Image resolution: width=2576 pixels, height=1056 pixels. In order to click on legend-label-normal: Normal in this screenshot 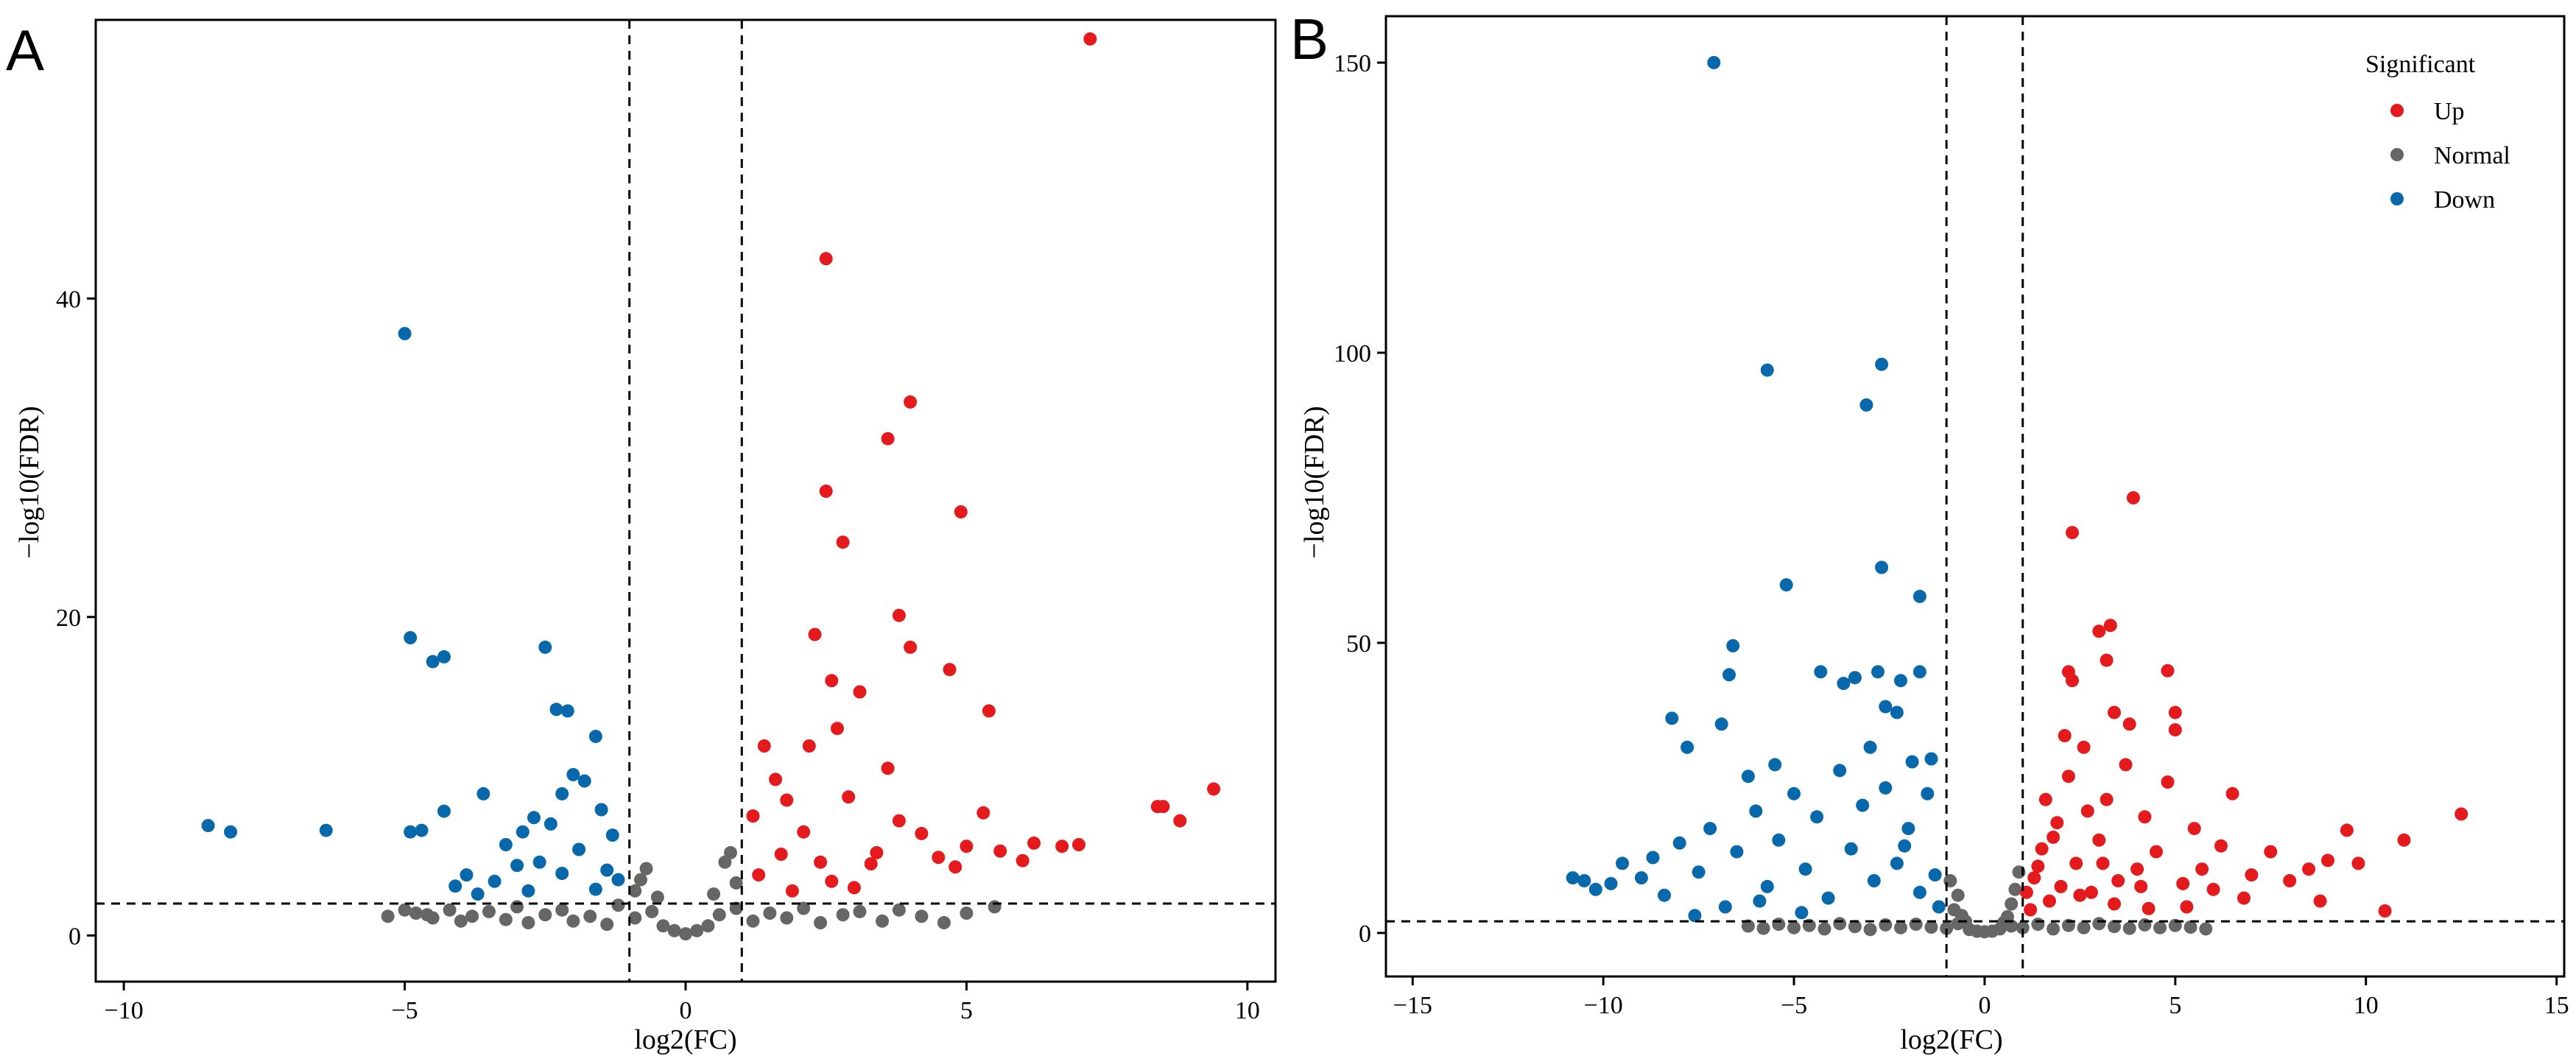, I will do `click(2472, 155)`.